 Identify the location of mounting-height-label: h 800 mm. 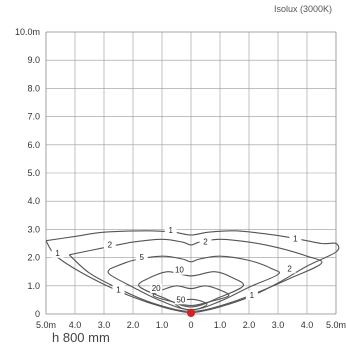
(81, 337).